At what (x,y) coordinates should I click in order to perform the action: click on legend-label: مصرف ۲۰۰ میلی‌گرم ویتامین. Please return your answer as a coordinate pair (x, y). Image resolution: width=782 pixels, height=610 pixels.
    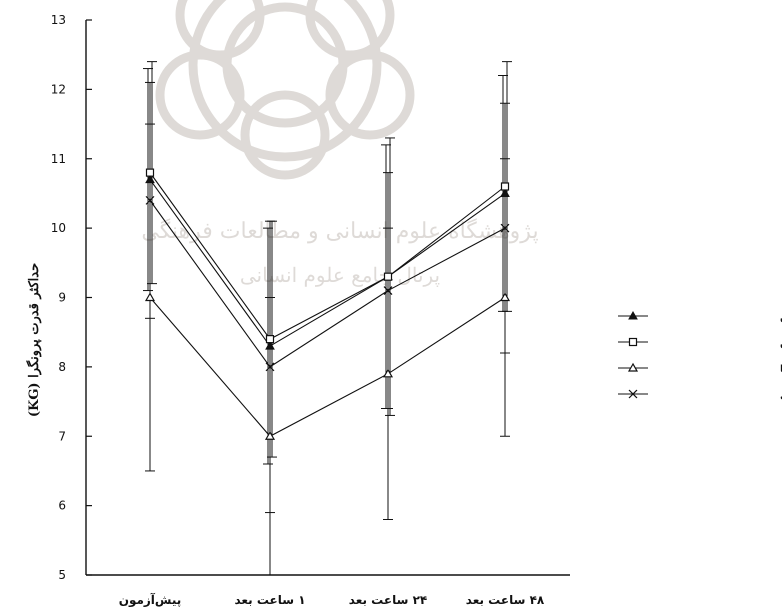
    Looking at the image, I should click on (781, 342).